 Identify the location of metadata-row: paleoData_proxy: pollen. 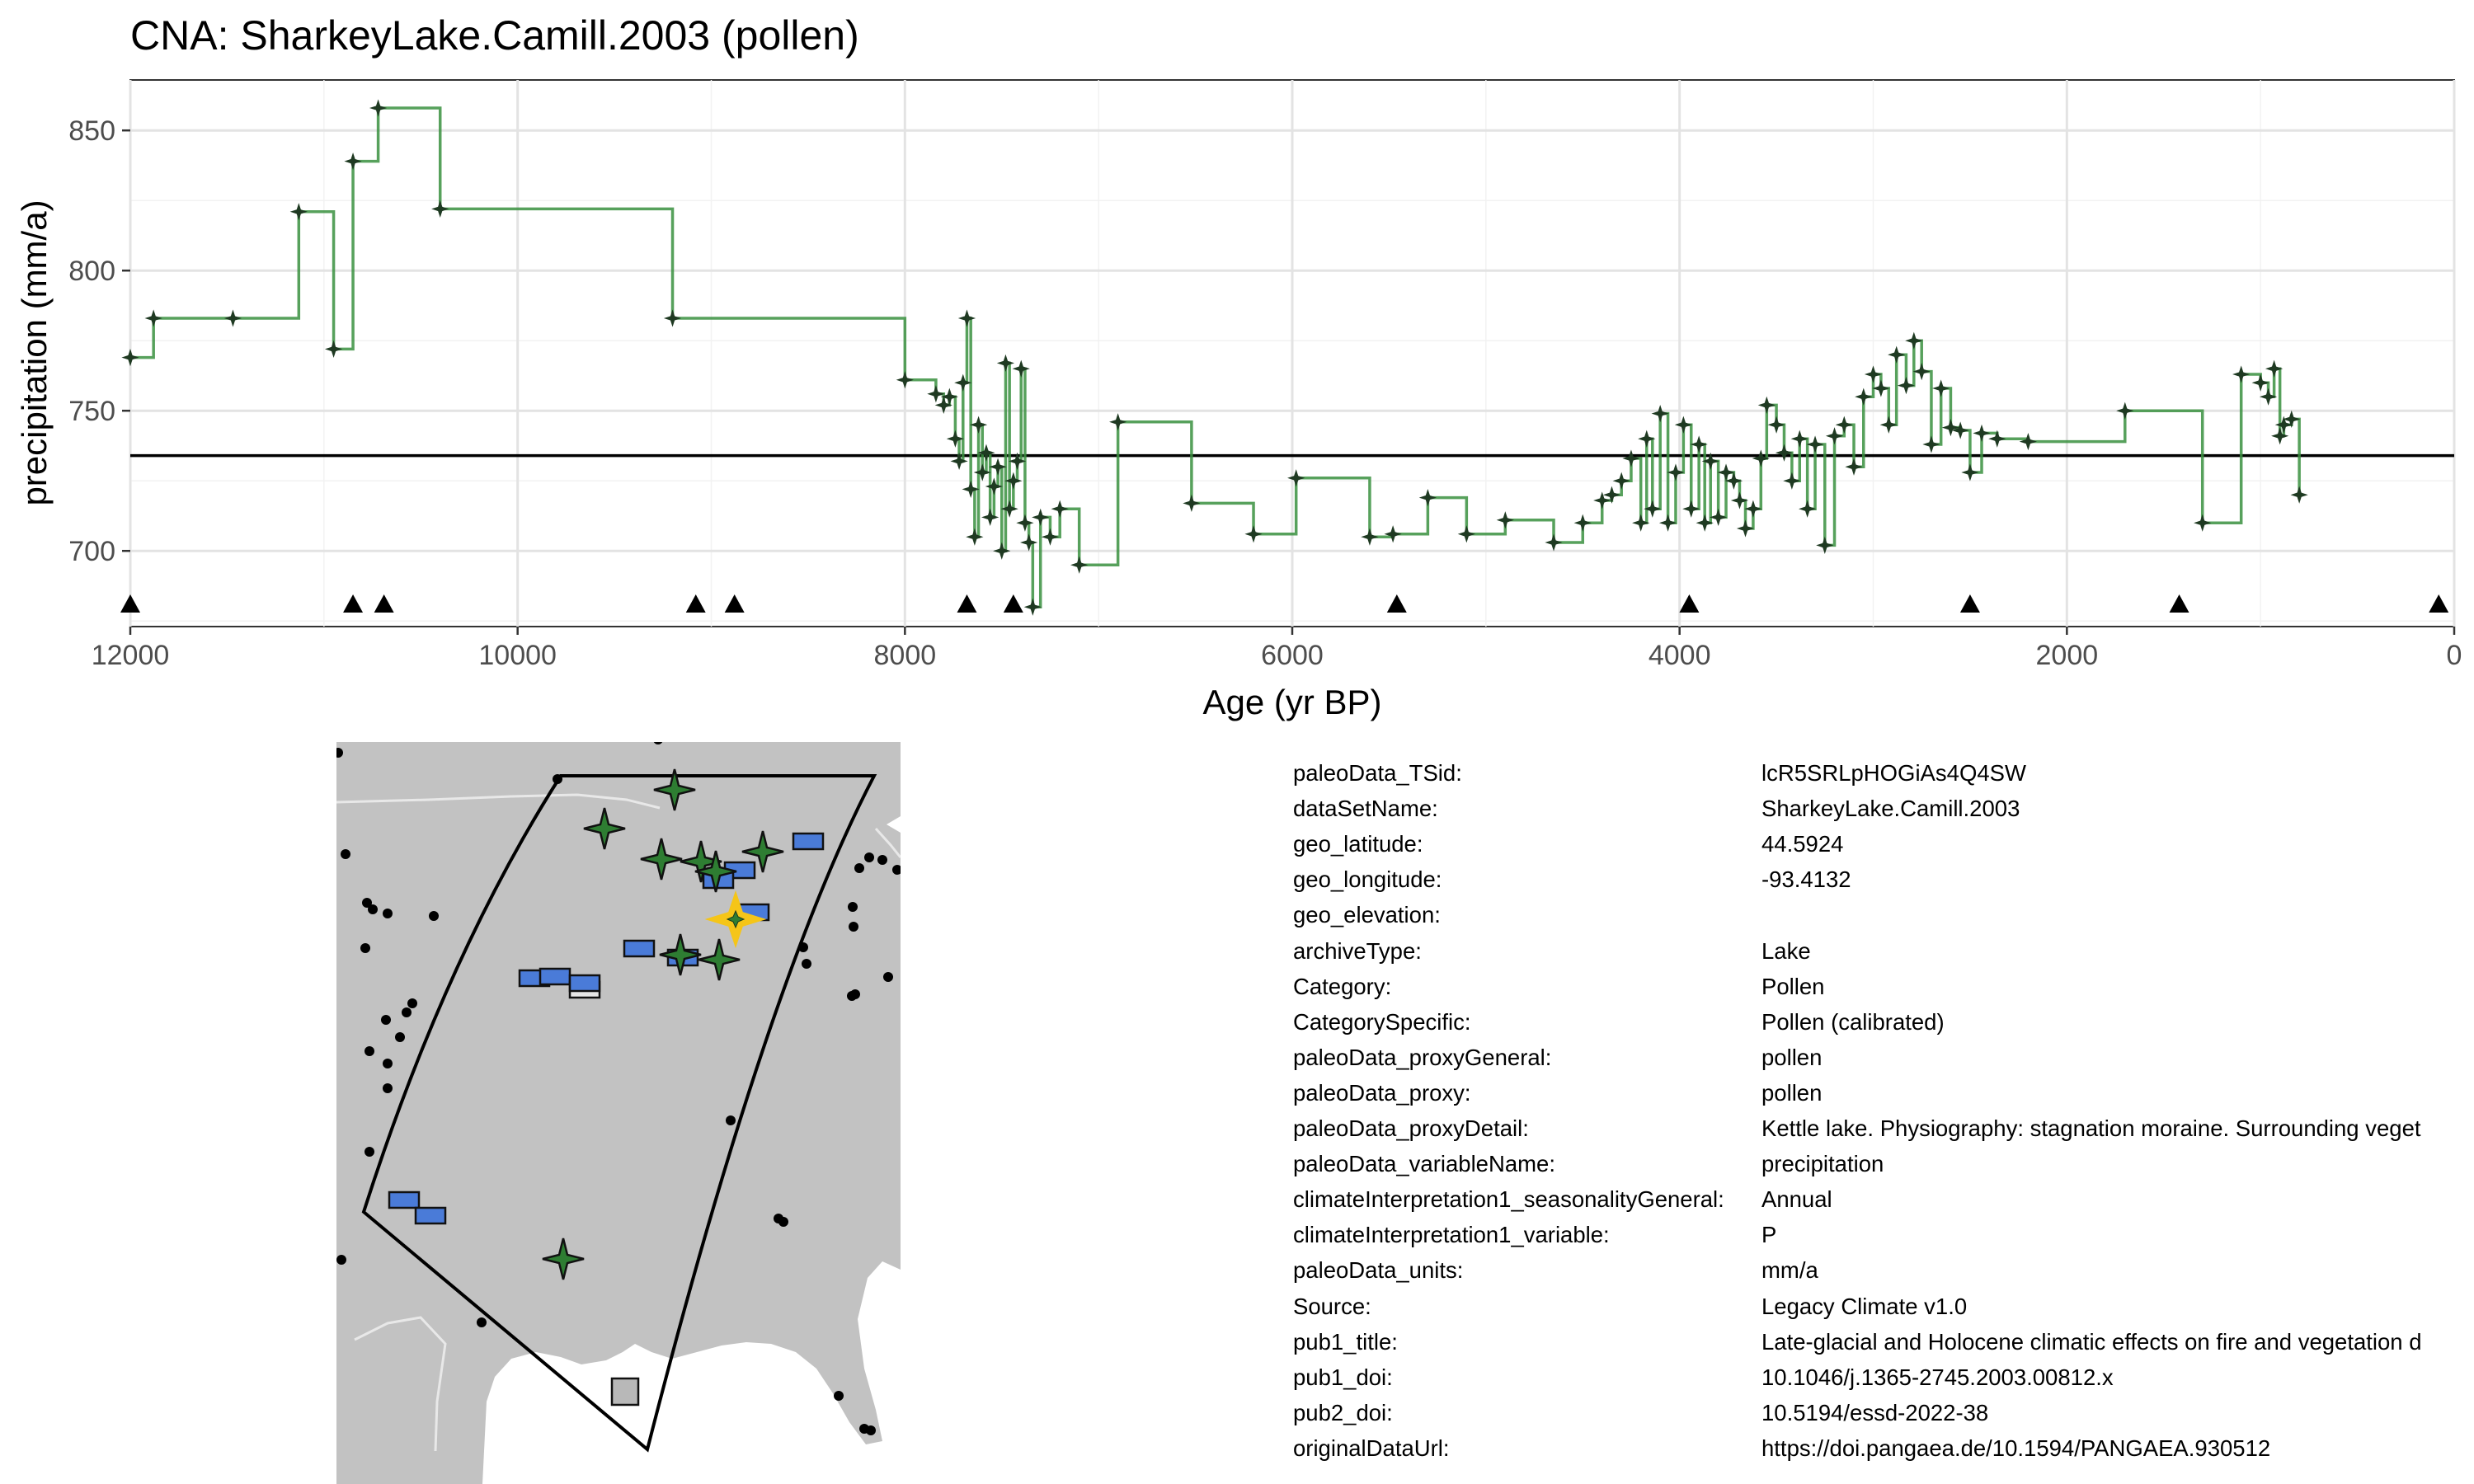
(1883, 1097).